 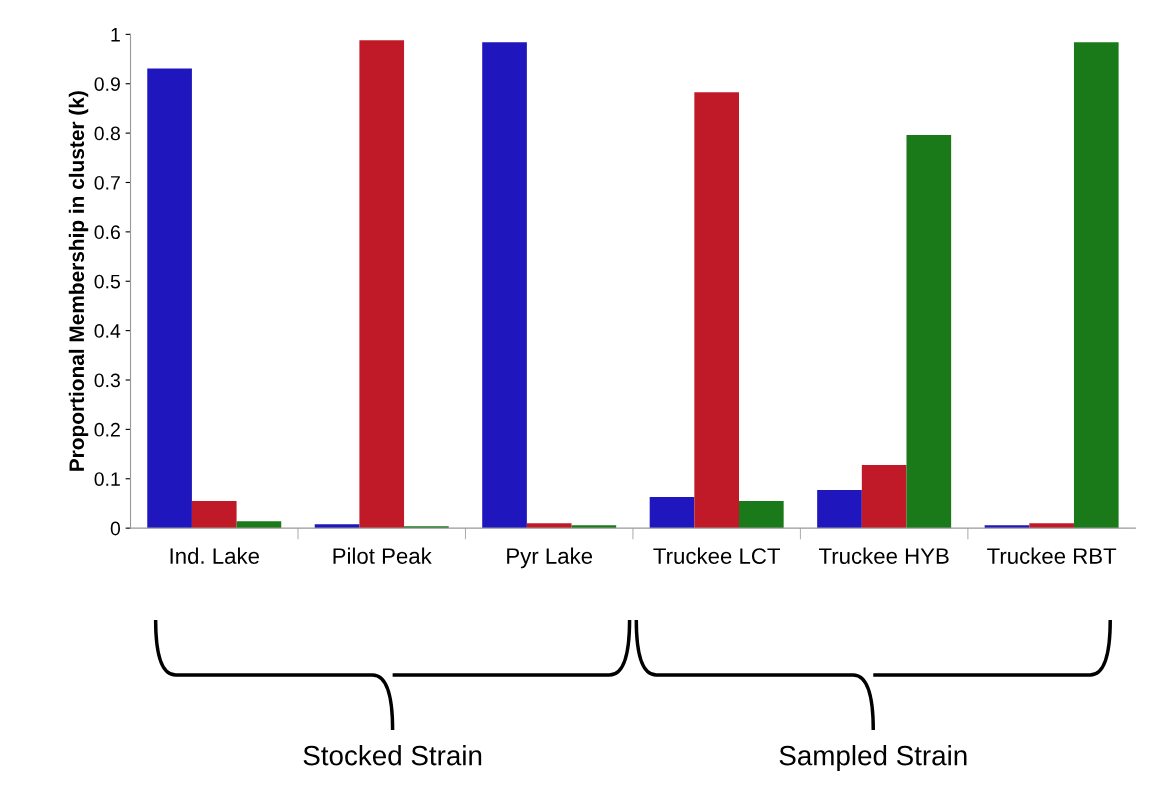 What do you see at coordinates (550, 558) in the screenshot?
I see `x-tick-label: Pyr Lake` at bounding box center [550, 558].